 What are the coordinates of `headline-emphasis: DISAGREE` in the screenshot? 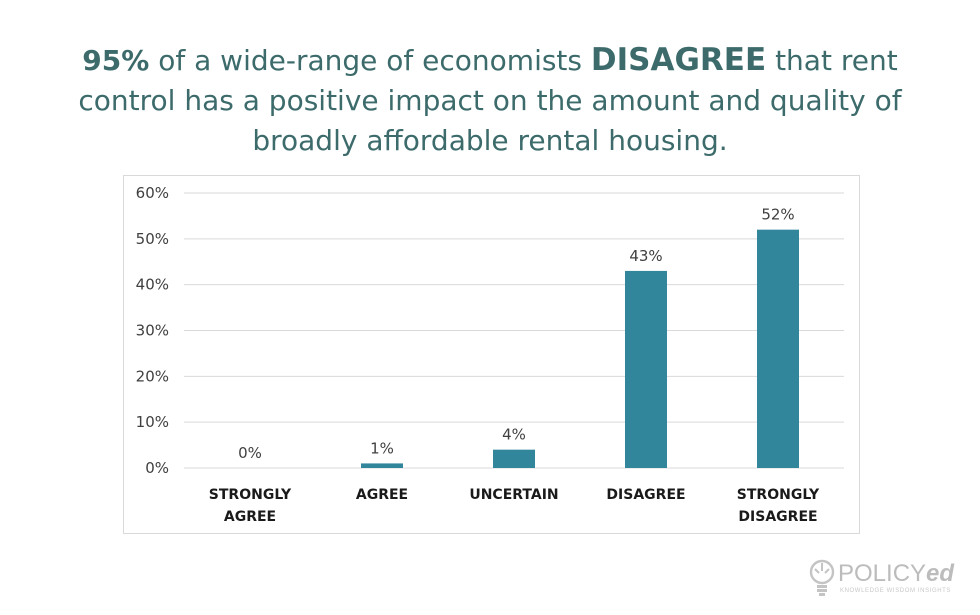 It's located at (678, 60).